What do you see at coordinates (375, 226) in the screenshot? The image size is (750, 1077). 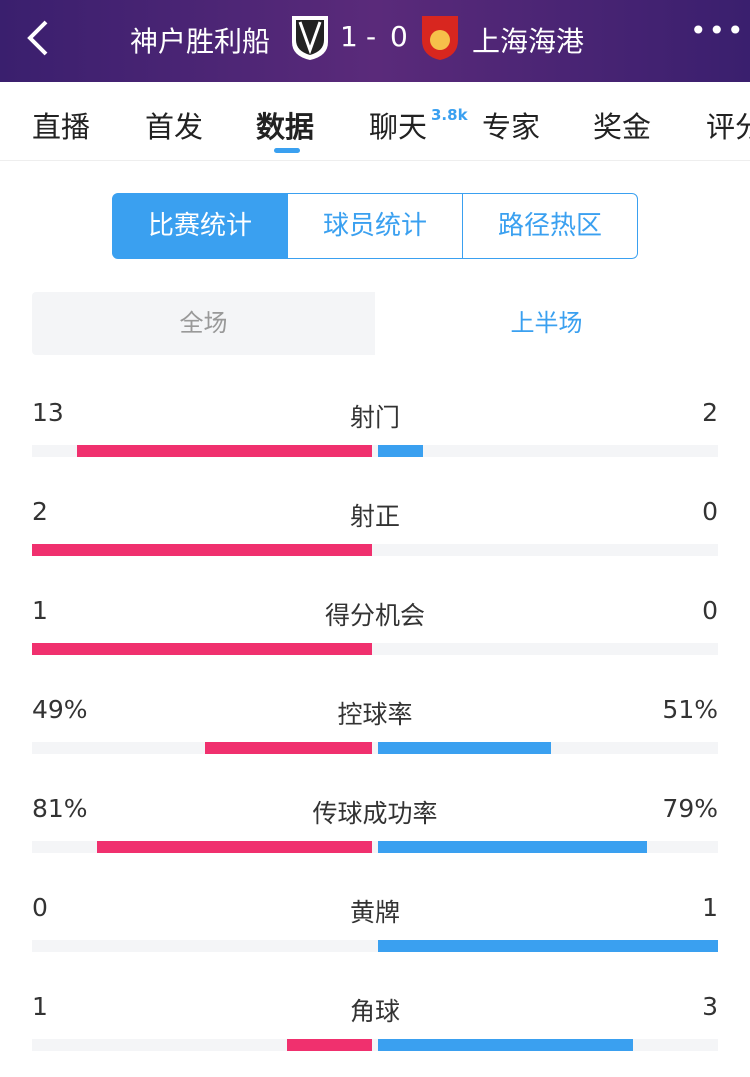 I see `segment-button: 球员统计` at bounding box center [375, 226].